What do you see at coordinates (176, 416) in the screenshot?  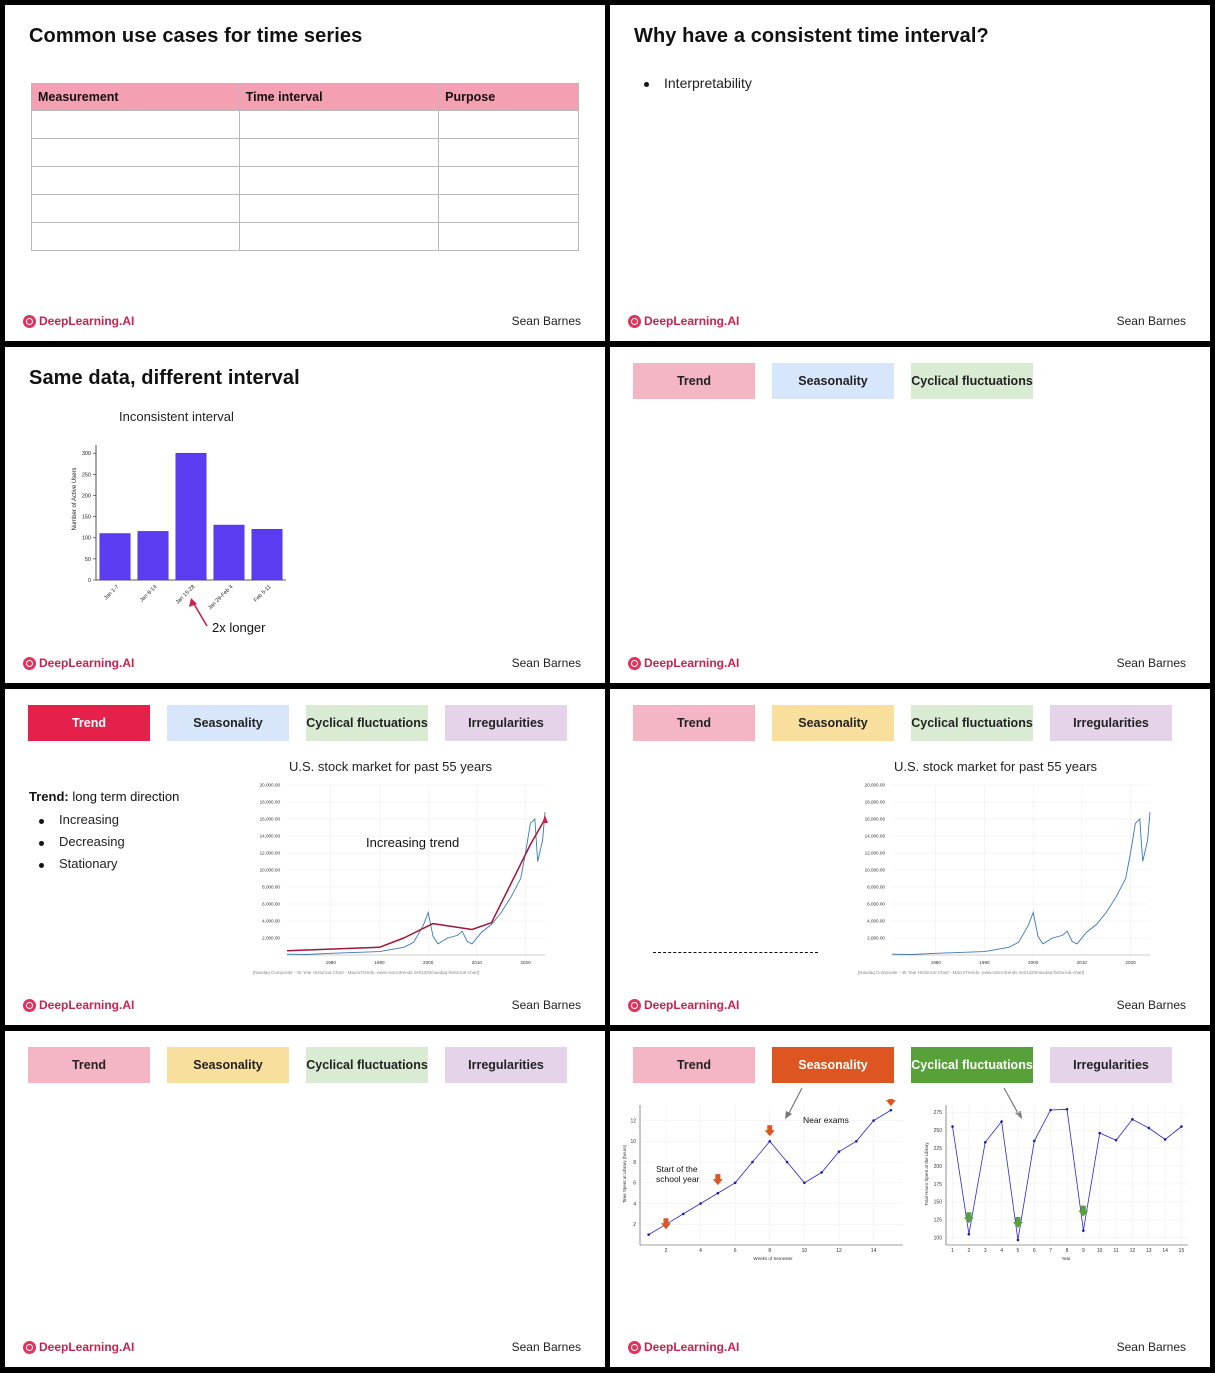 I see `chart-title: Inconsistent interval` at bounding box center [176, 416].